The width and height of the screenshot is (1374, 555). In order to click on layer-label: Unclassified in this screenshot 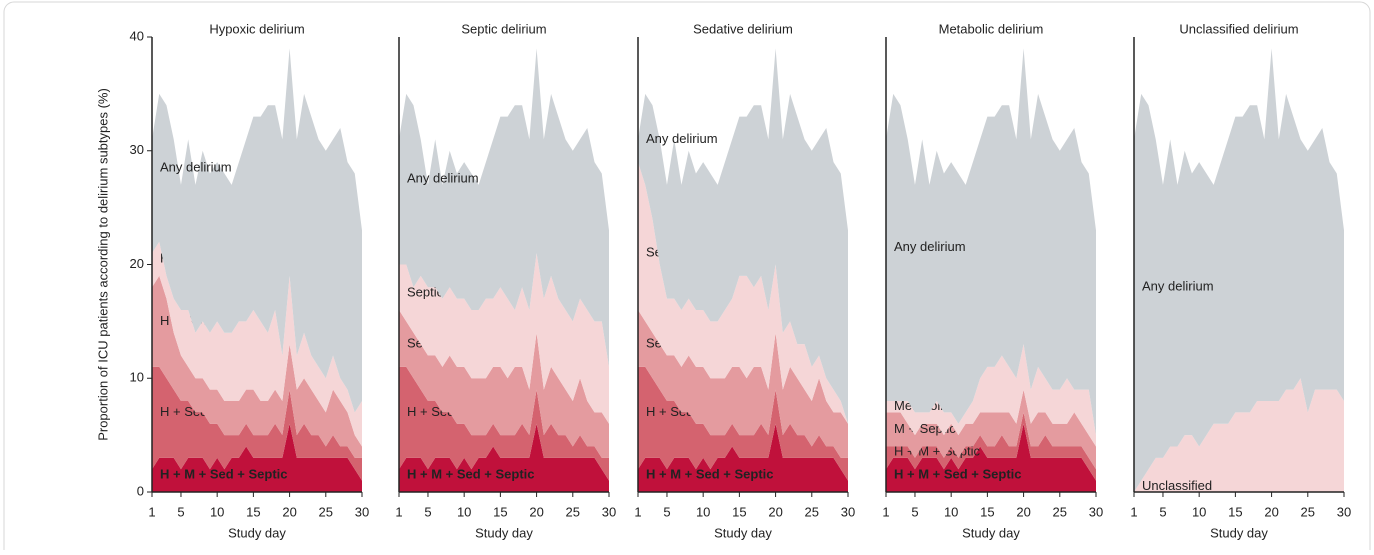, I will do `click(1177, 485)`.